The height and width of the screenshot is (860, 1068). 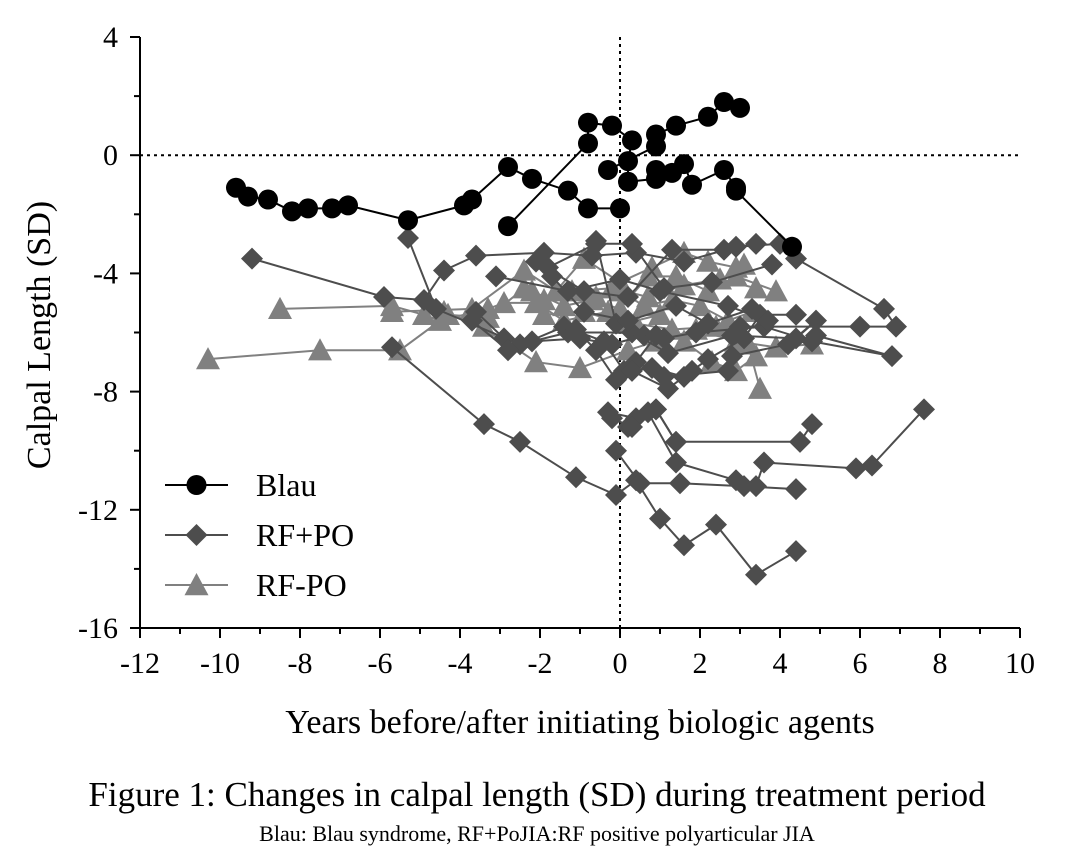 I want to click on x-tick-label: -8, so click(x=300, y=663).